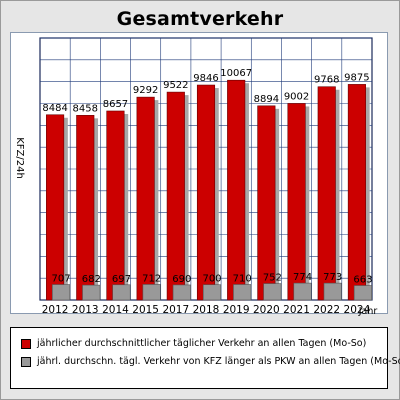 The width and height of the screenshot is (400, 400). What do you see at coordinates (356, 192) in the screenshot?
I see `bar-adt-2024` at bounding box center [356, 192].